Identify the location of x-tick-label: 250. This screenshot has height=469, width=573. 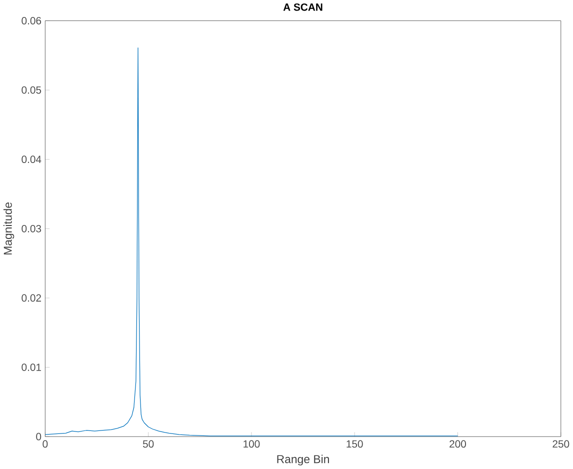
(561, 444).